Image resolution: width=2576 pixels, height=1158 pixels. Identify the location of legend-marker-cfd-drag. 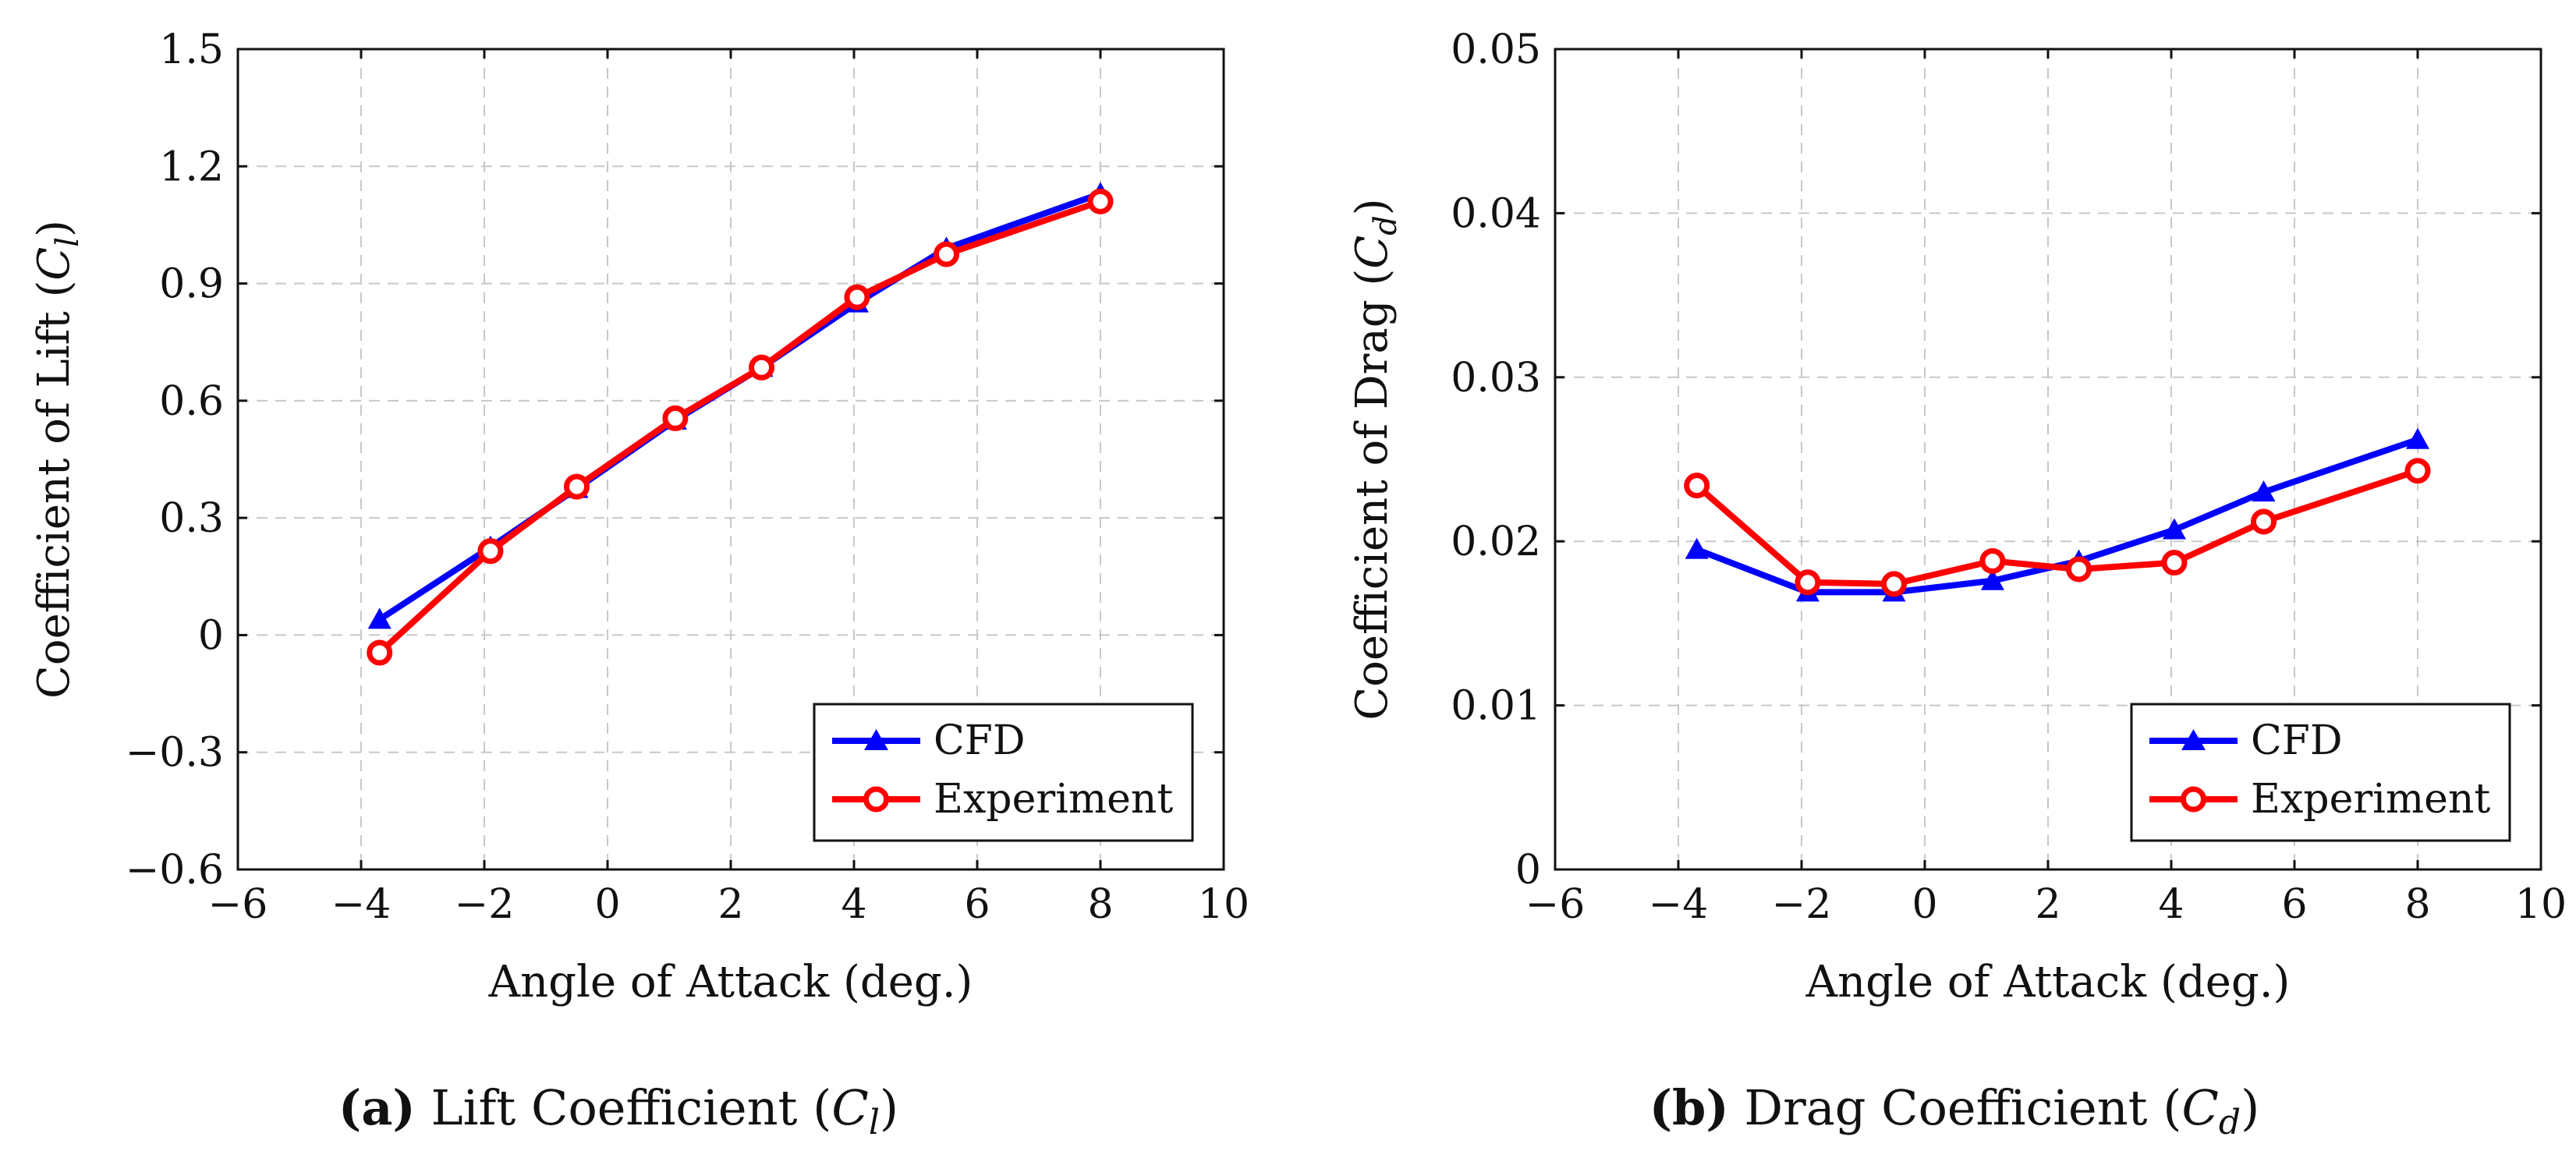
(2193, 739).